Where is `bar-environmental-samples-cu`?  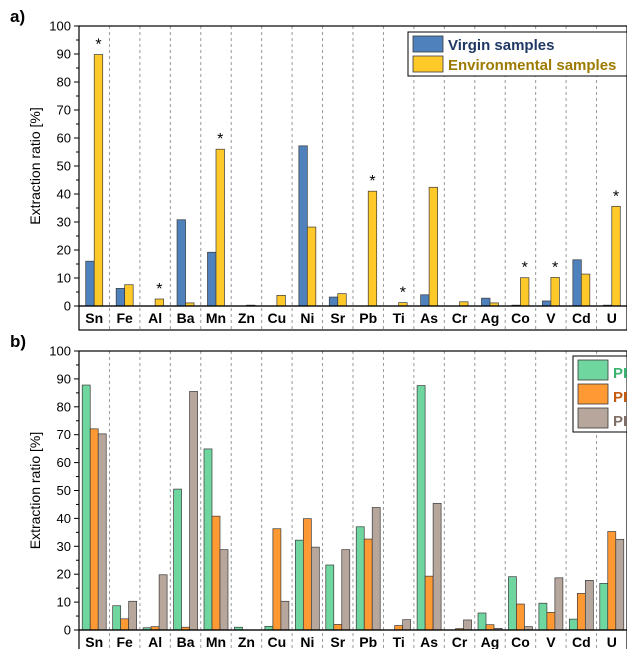 bar-environmental-samples-cu is located at coordinates (281, 301).